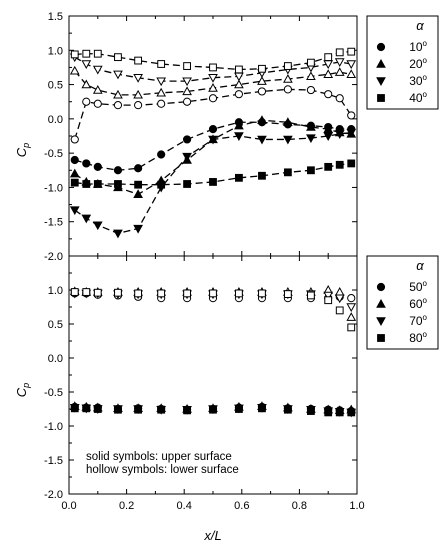 Image resolution: width=447 pixels, height=550 pixels. I want to click on x-tick-label: 0.4, so click(184, 506).